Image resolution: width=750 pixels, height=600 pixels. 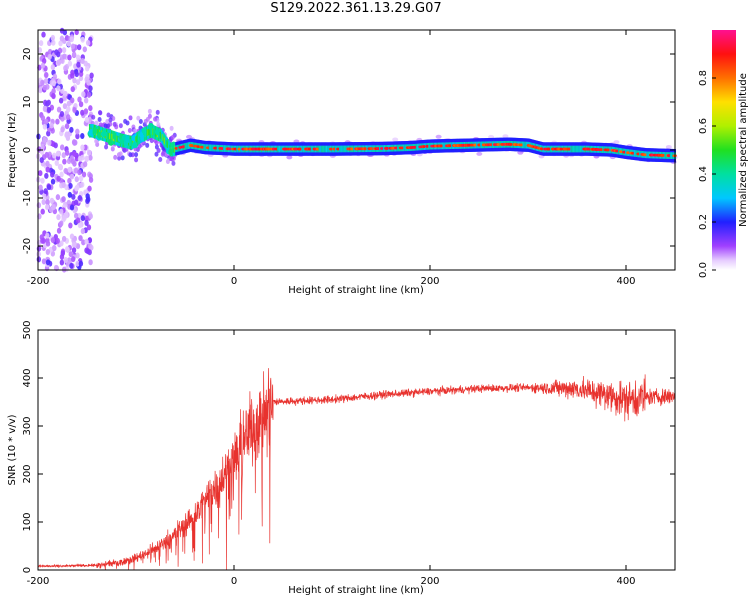 What do you see at coordinates (707, 174) in the screenshot?
I see `colorbar-axis: 0.0 0.2 0.4 0.6 0.8` at bounding box center [707, 174].